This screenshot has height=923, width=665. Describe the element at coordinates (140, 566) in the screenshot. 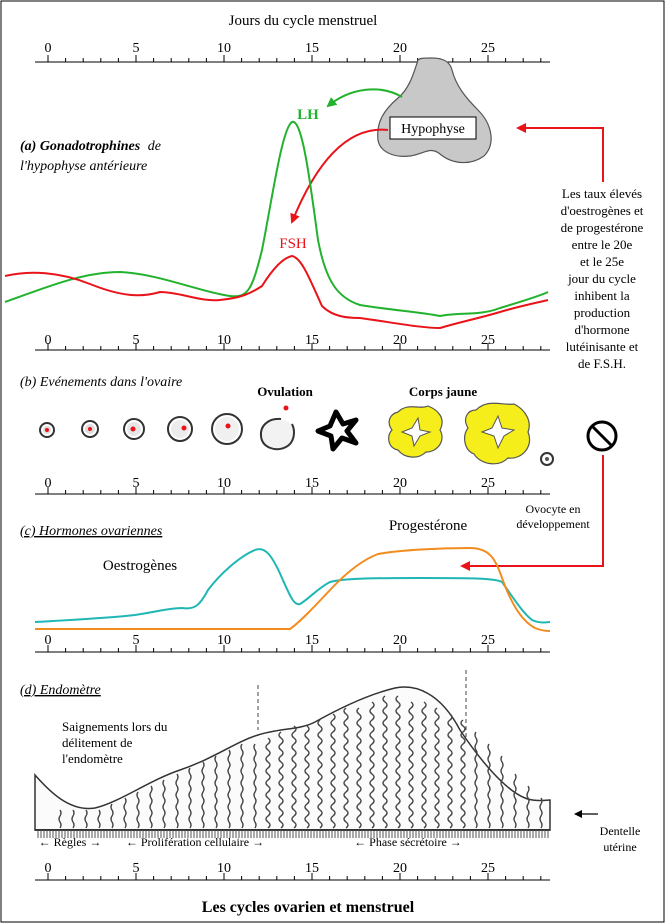

I see `estrogen-label: Oestrogènes` at that location.